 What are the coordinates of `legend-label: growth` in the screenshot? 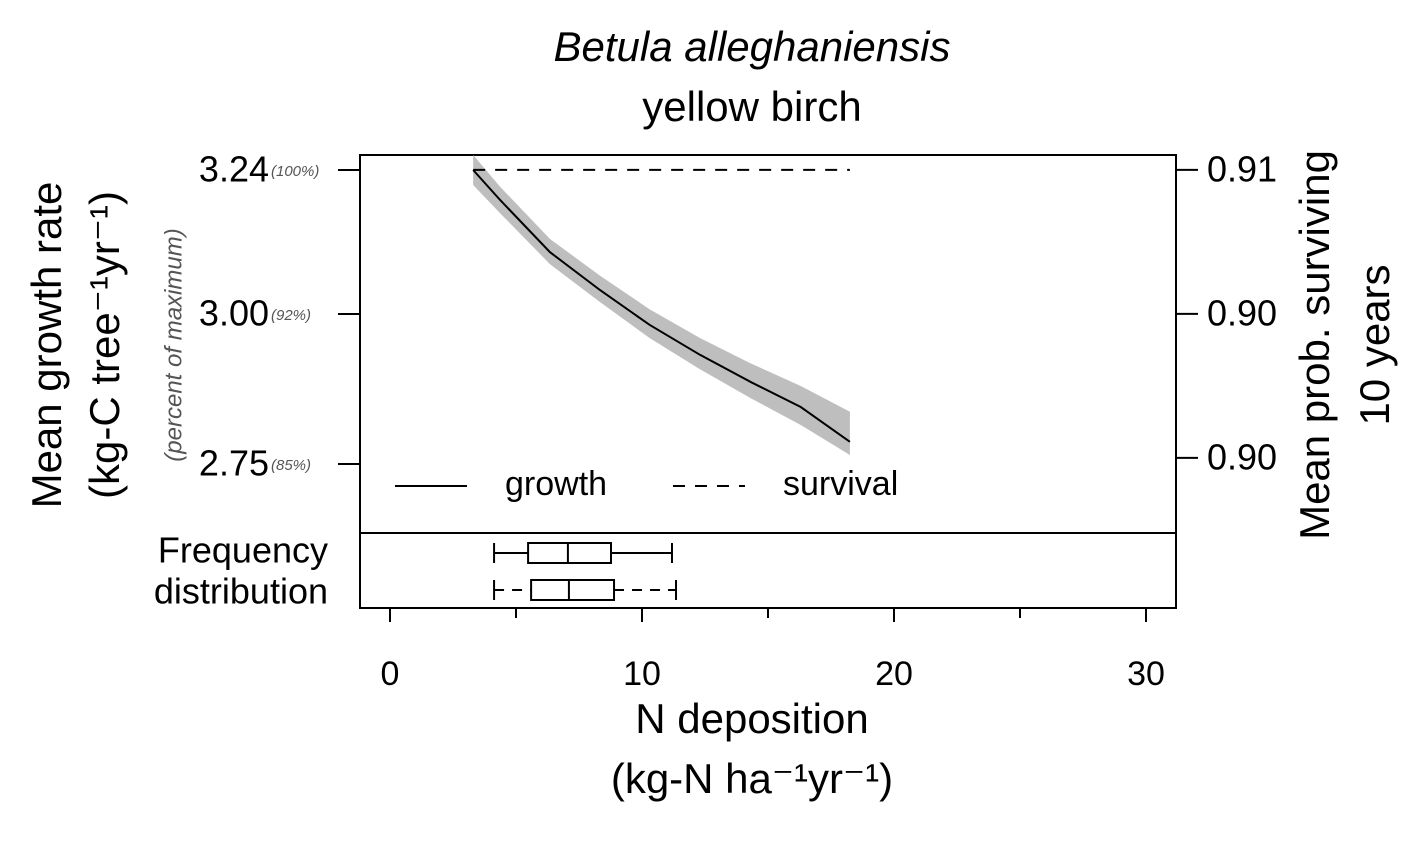 It's located at (556, 484).